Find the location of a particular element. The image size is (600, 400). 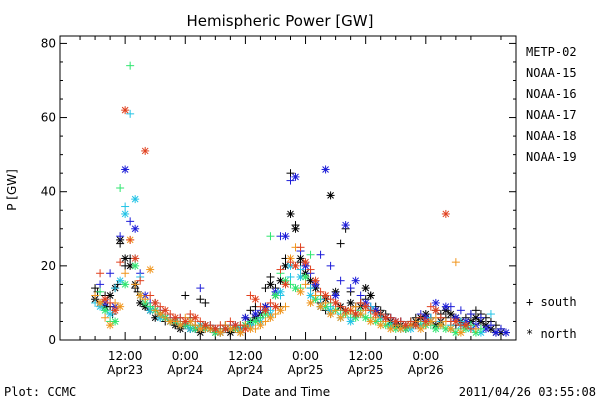

x-tick-date: Apr24 is located at coordinates (245, 370).